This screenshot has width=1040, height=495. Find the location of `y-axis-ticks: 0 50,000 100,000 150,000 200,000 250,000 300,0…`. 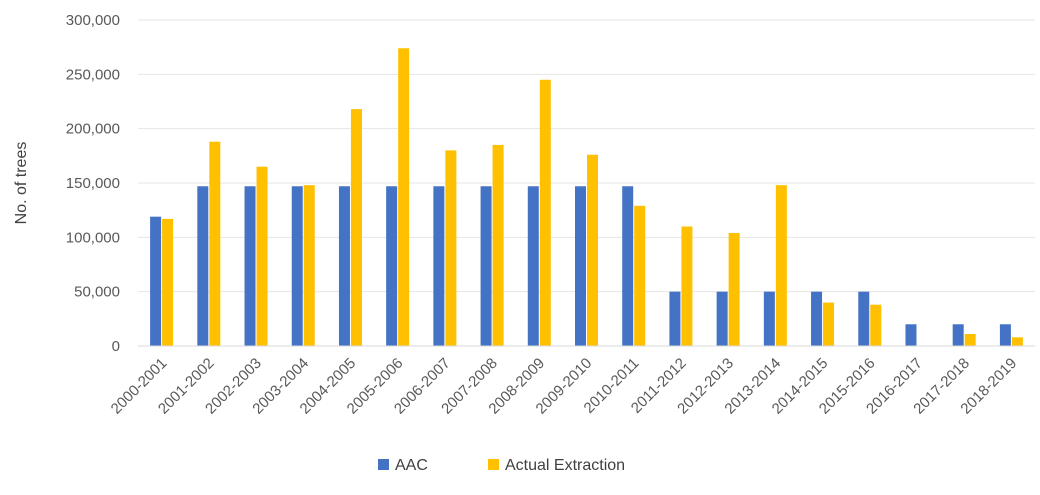

y-axis-ticks: 0 50,000 100,000 150,000 200,000 250,000 300,0… is located at coordinates (93, 183).